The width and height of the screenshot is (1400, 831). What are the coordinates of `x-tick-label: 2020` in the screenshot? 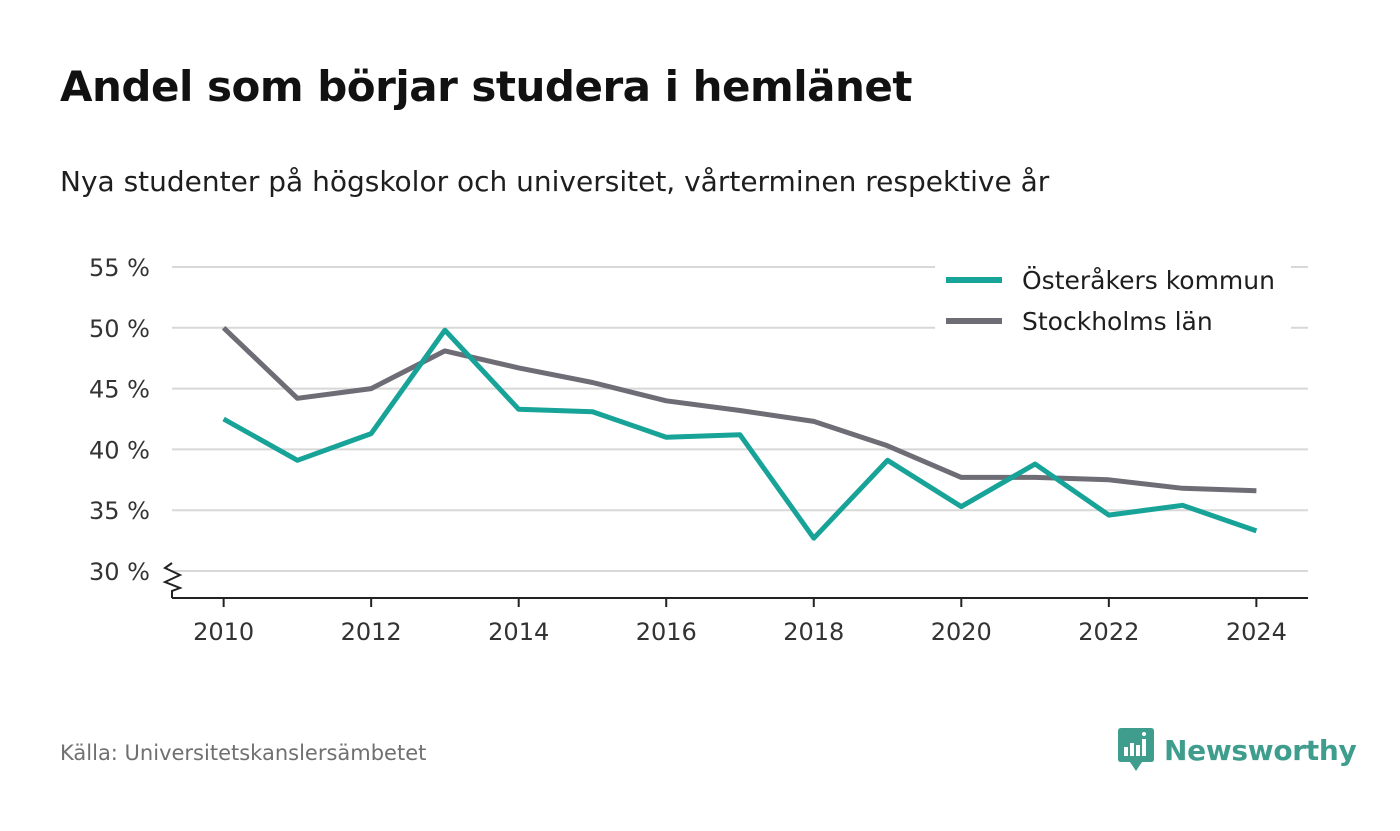 It's located at (961, 632).